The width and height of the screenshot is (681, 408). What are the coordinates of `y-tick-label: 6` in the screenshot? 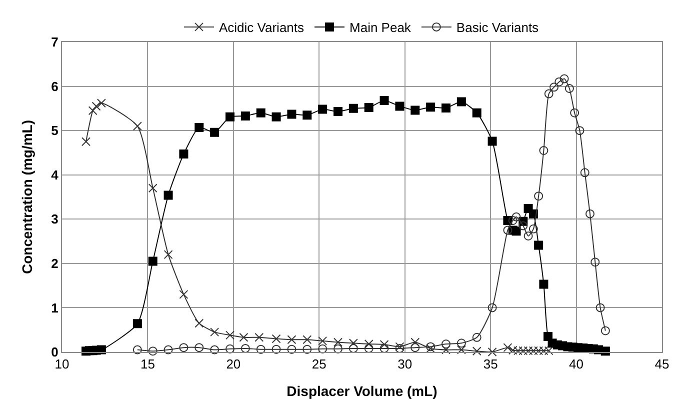 It's located at (54, 86).